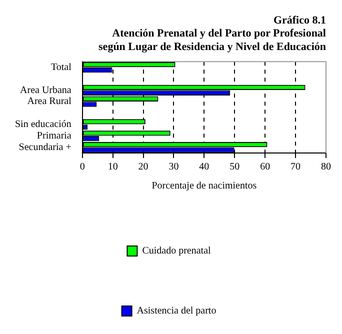  What do you see at coordinates (326, 167) in the screenshot?
I see `x-tick-label: 80` at bounding box center [326, 167].